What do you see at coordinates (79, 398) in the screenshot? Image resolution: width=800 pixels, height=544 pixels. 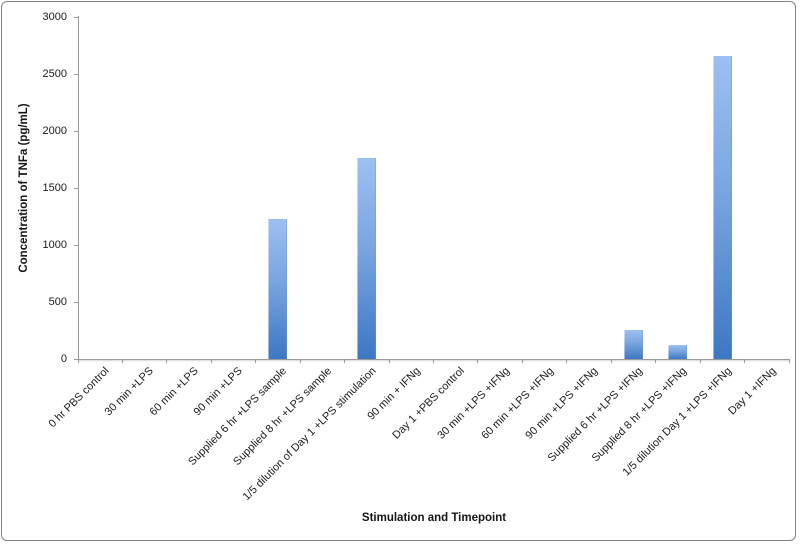 I see `x-category-label: 0 hr PBS control` at bounding box center [79, 398].